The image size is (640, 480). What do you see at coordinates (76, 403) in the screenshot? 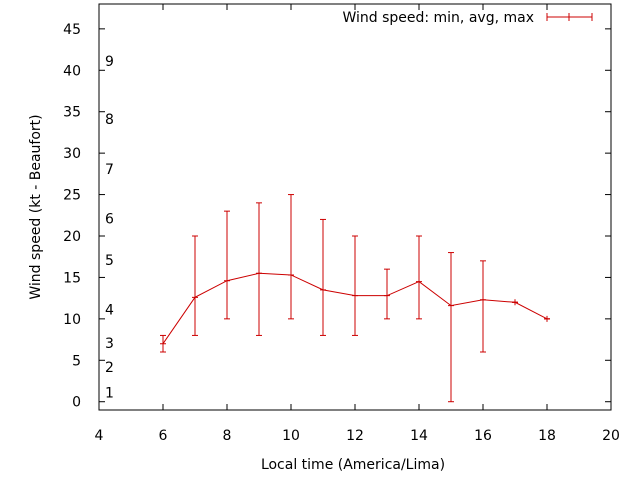
I see `y-tick-label: 0` at bounding box center [76, 403].